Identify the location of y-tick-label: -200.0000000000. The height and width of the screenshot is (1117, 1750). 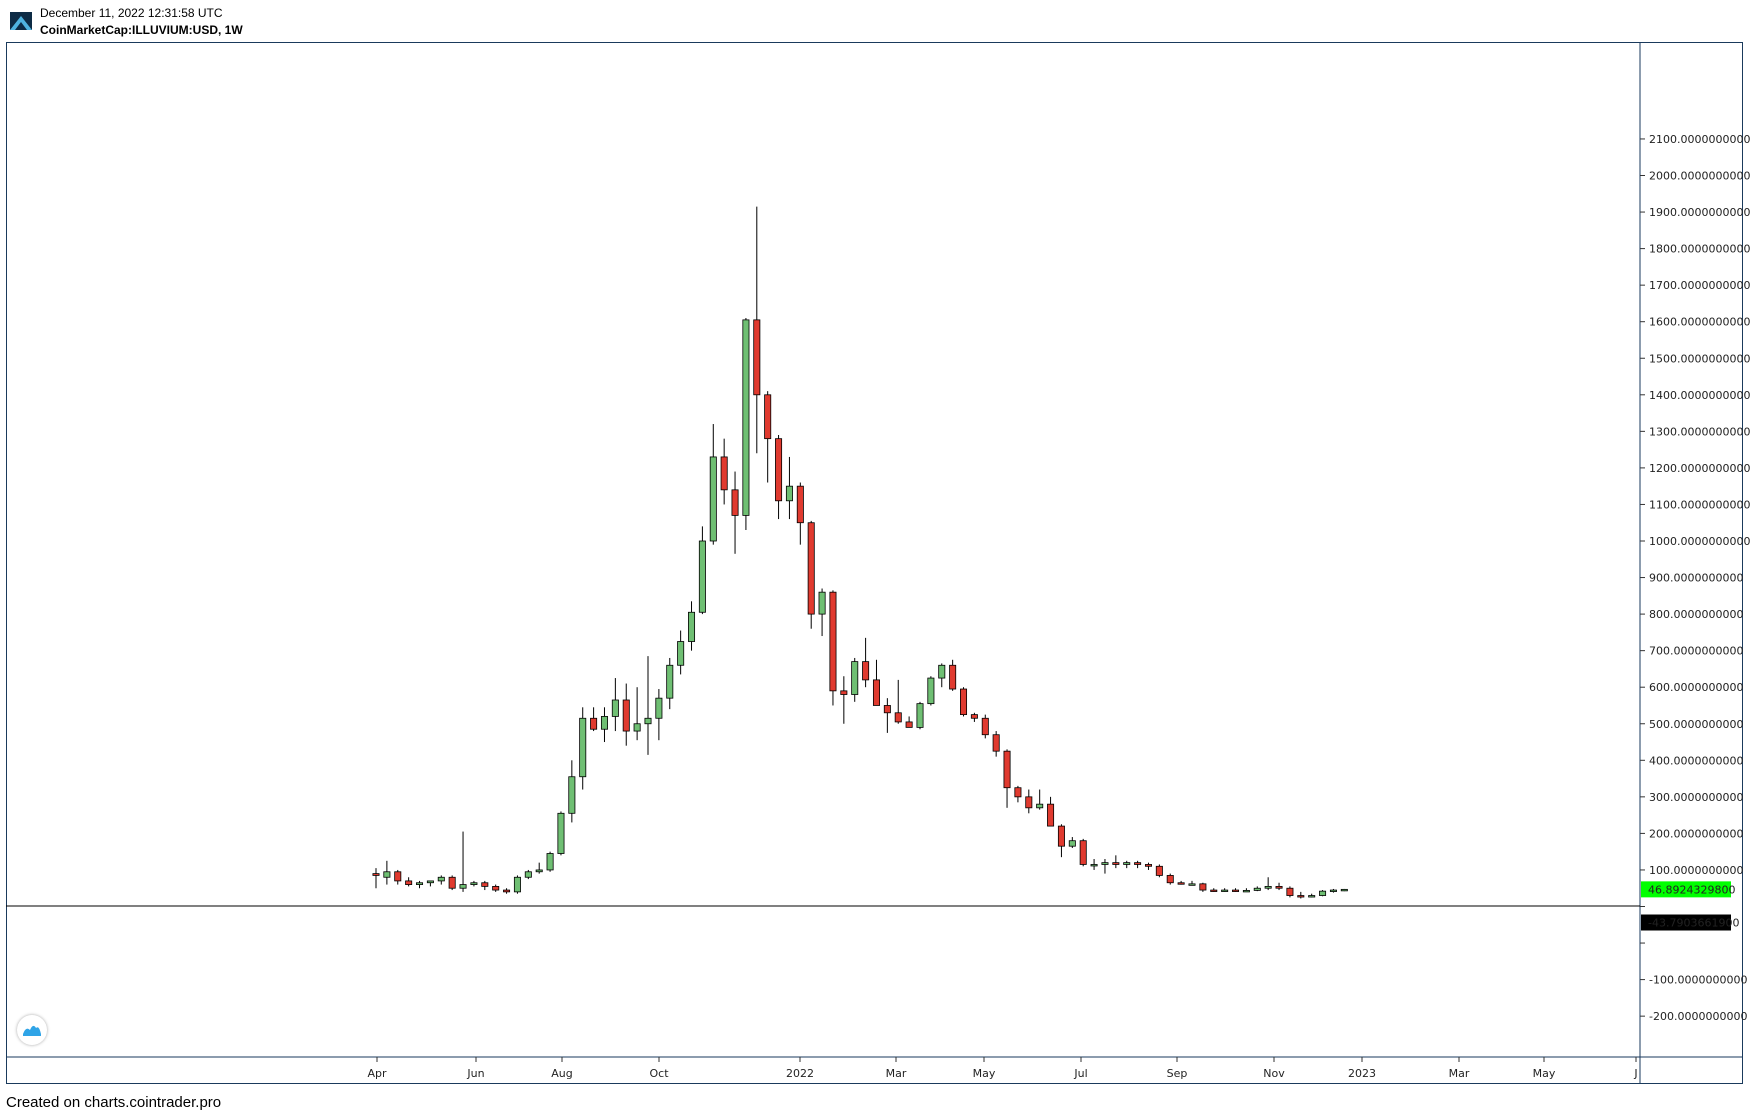
(1698, 1016).